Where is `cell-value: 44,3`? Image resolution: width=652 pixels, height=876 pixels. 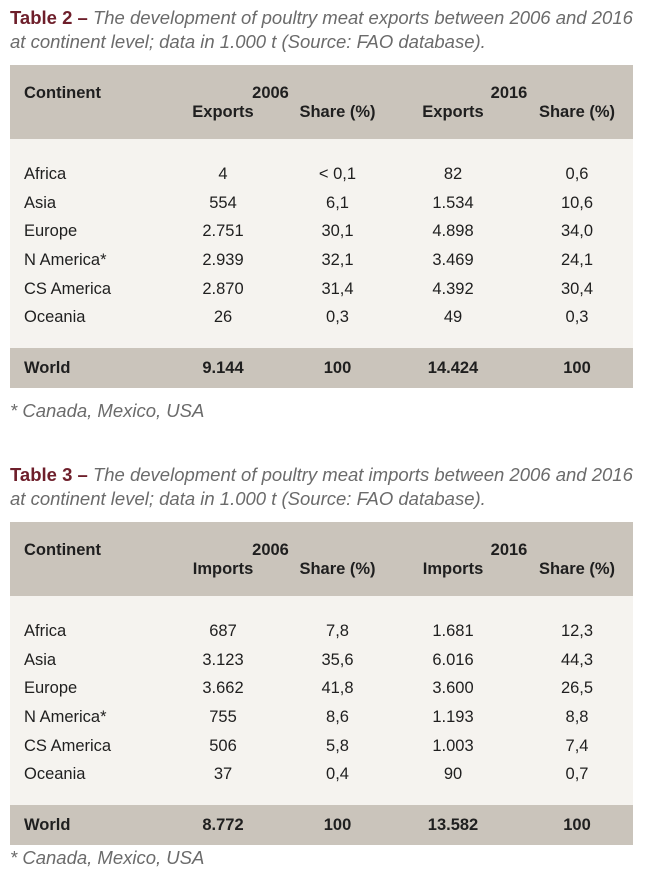 cell-value: 44,3 is located at coordinates (577, 659).